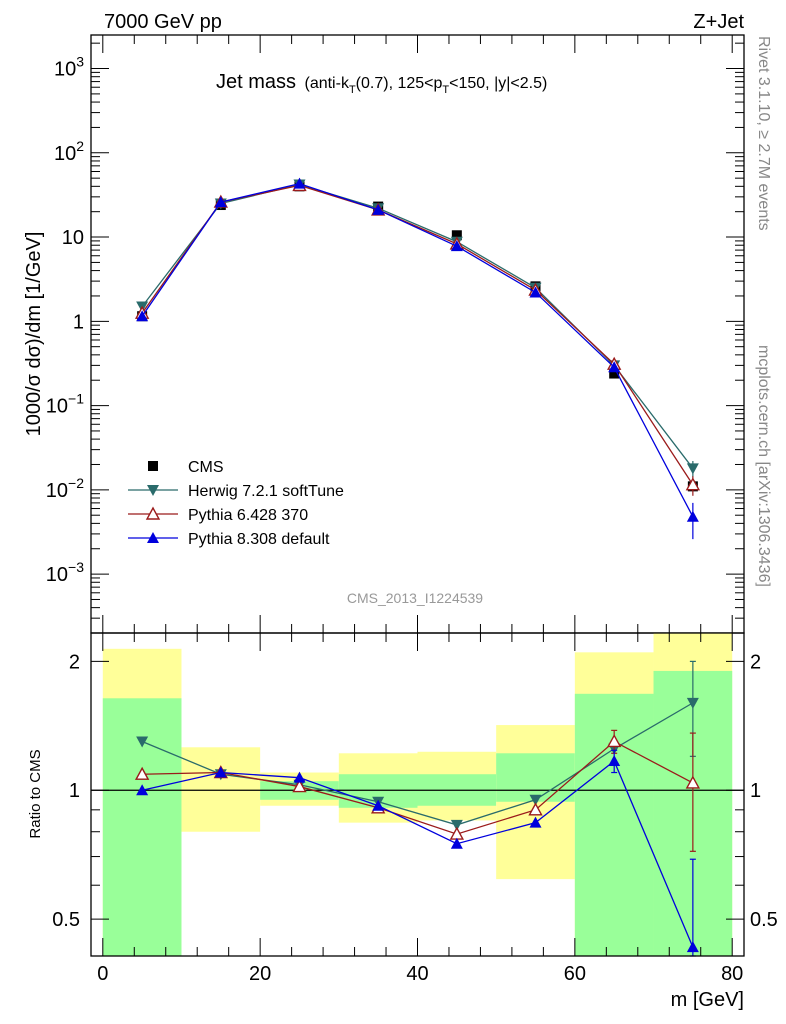  Describe the element at coordinates (163, 22) in the screenshot. I see `energy-label: 7000 GeV pp` at that location.